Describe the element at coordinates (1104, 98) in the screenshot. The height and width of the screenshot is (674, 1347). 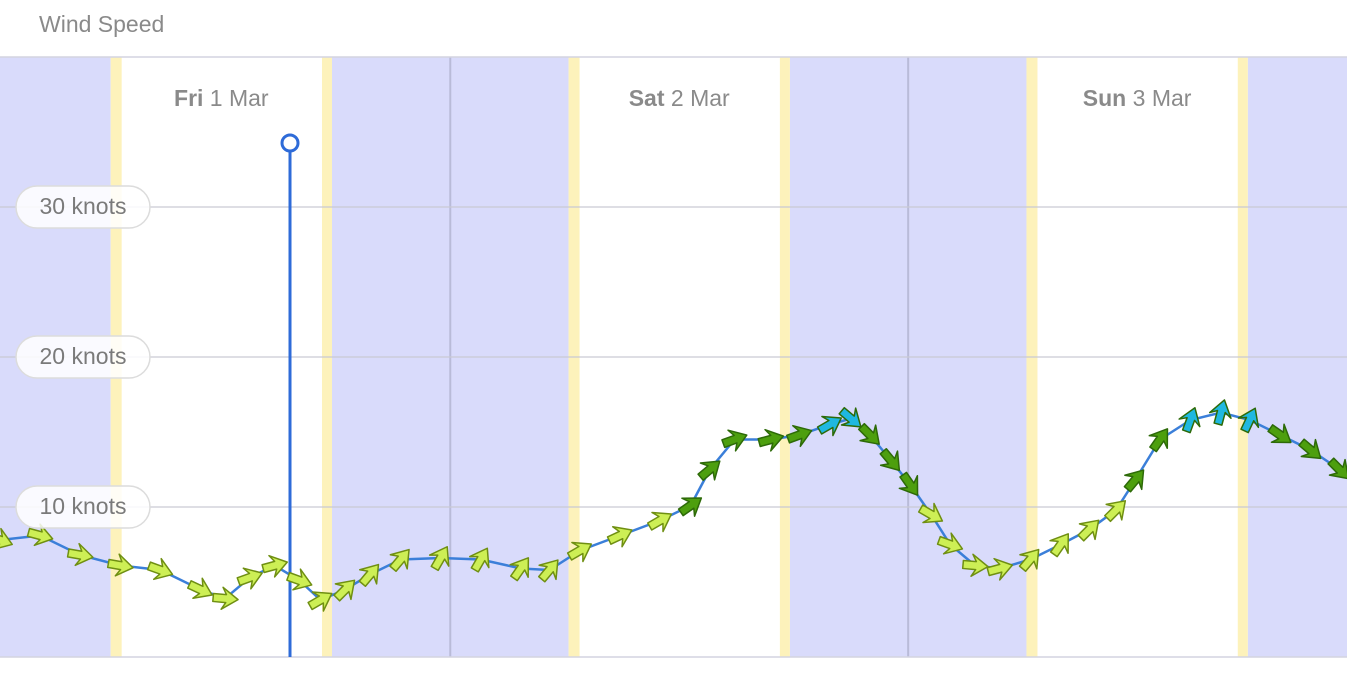
I see `weekday: Sun` at that location.